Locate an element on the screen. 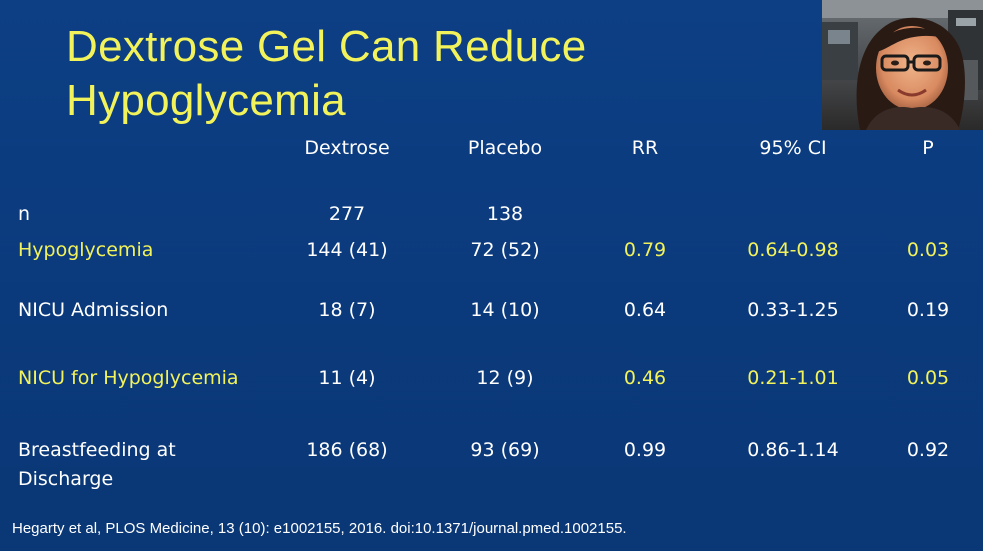 The image size is (983, 551). cell-breastfeeding-rr: 0.99 is located at coordinates (645, 450).